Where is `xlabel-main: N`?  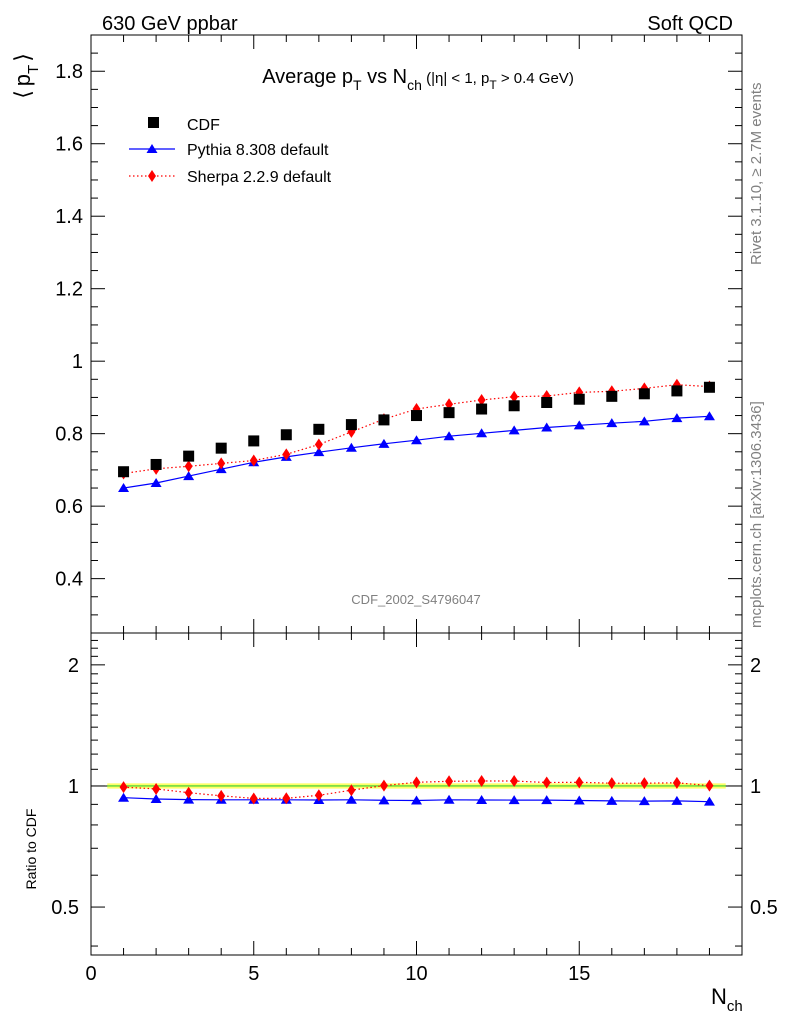 xlabel-main: N is located at coordinates (719, 996).